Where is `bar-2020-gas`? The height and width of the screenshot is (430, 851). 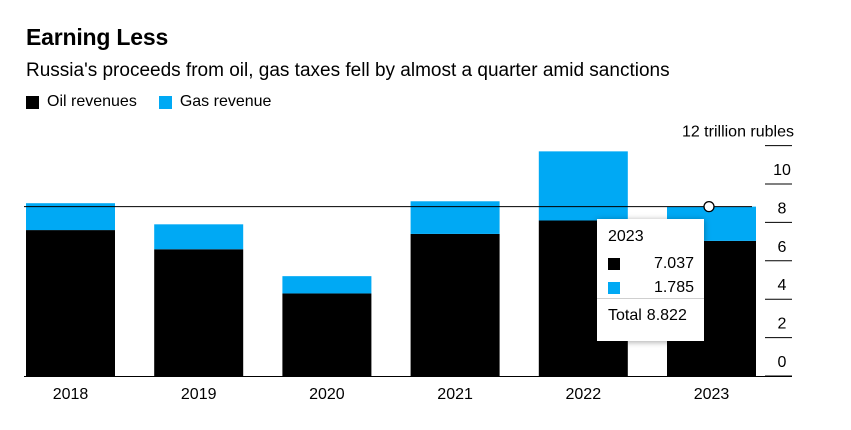
bar-2020-gas is located at coordinates (327, 285).